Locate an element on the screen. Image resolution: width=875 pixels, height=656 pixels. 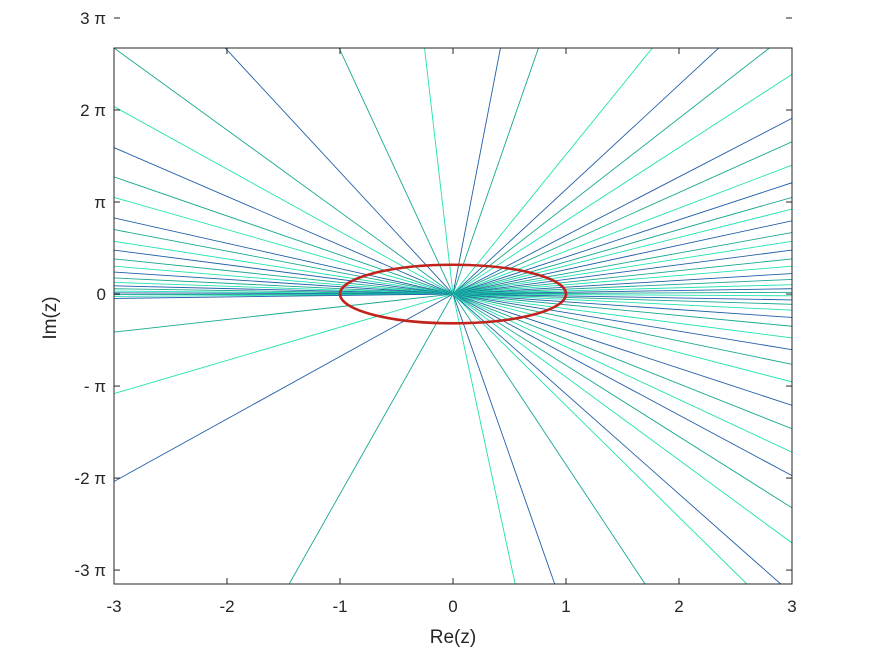
circle-layer is located at coordinates (453, 294).